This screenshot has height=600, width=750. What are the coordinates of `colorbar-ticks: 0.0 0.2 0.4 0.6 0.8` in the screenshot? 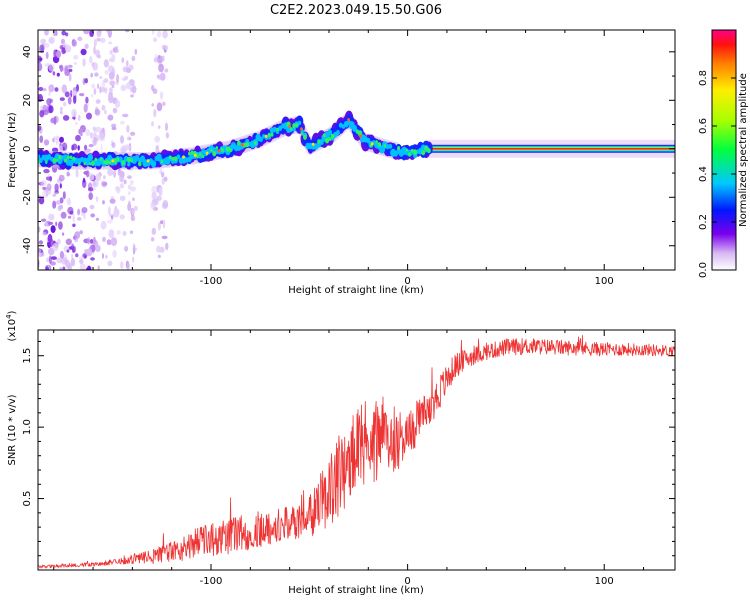 It's located at (717, 174).